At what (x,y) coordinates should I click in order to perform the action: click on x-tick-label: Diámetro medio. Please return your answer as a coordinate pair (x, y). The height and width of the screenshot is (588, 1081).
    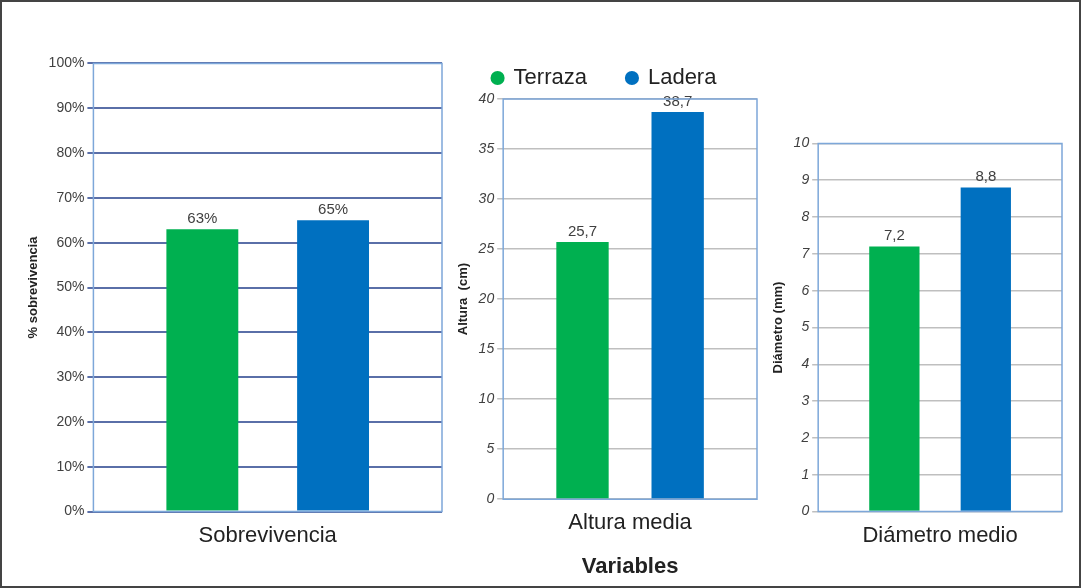
    Looking at the image, I should click on (940, 534).